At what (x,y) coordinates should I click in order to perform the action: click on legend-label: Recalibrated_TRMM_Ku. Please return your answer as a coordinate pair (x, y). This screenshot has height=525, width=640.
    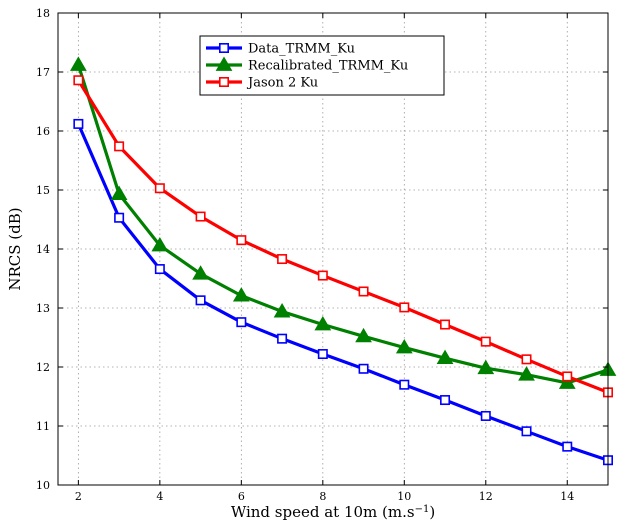
    Looking at the image, I should click on (328, 66).